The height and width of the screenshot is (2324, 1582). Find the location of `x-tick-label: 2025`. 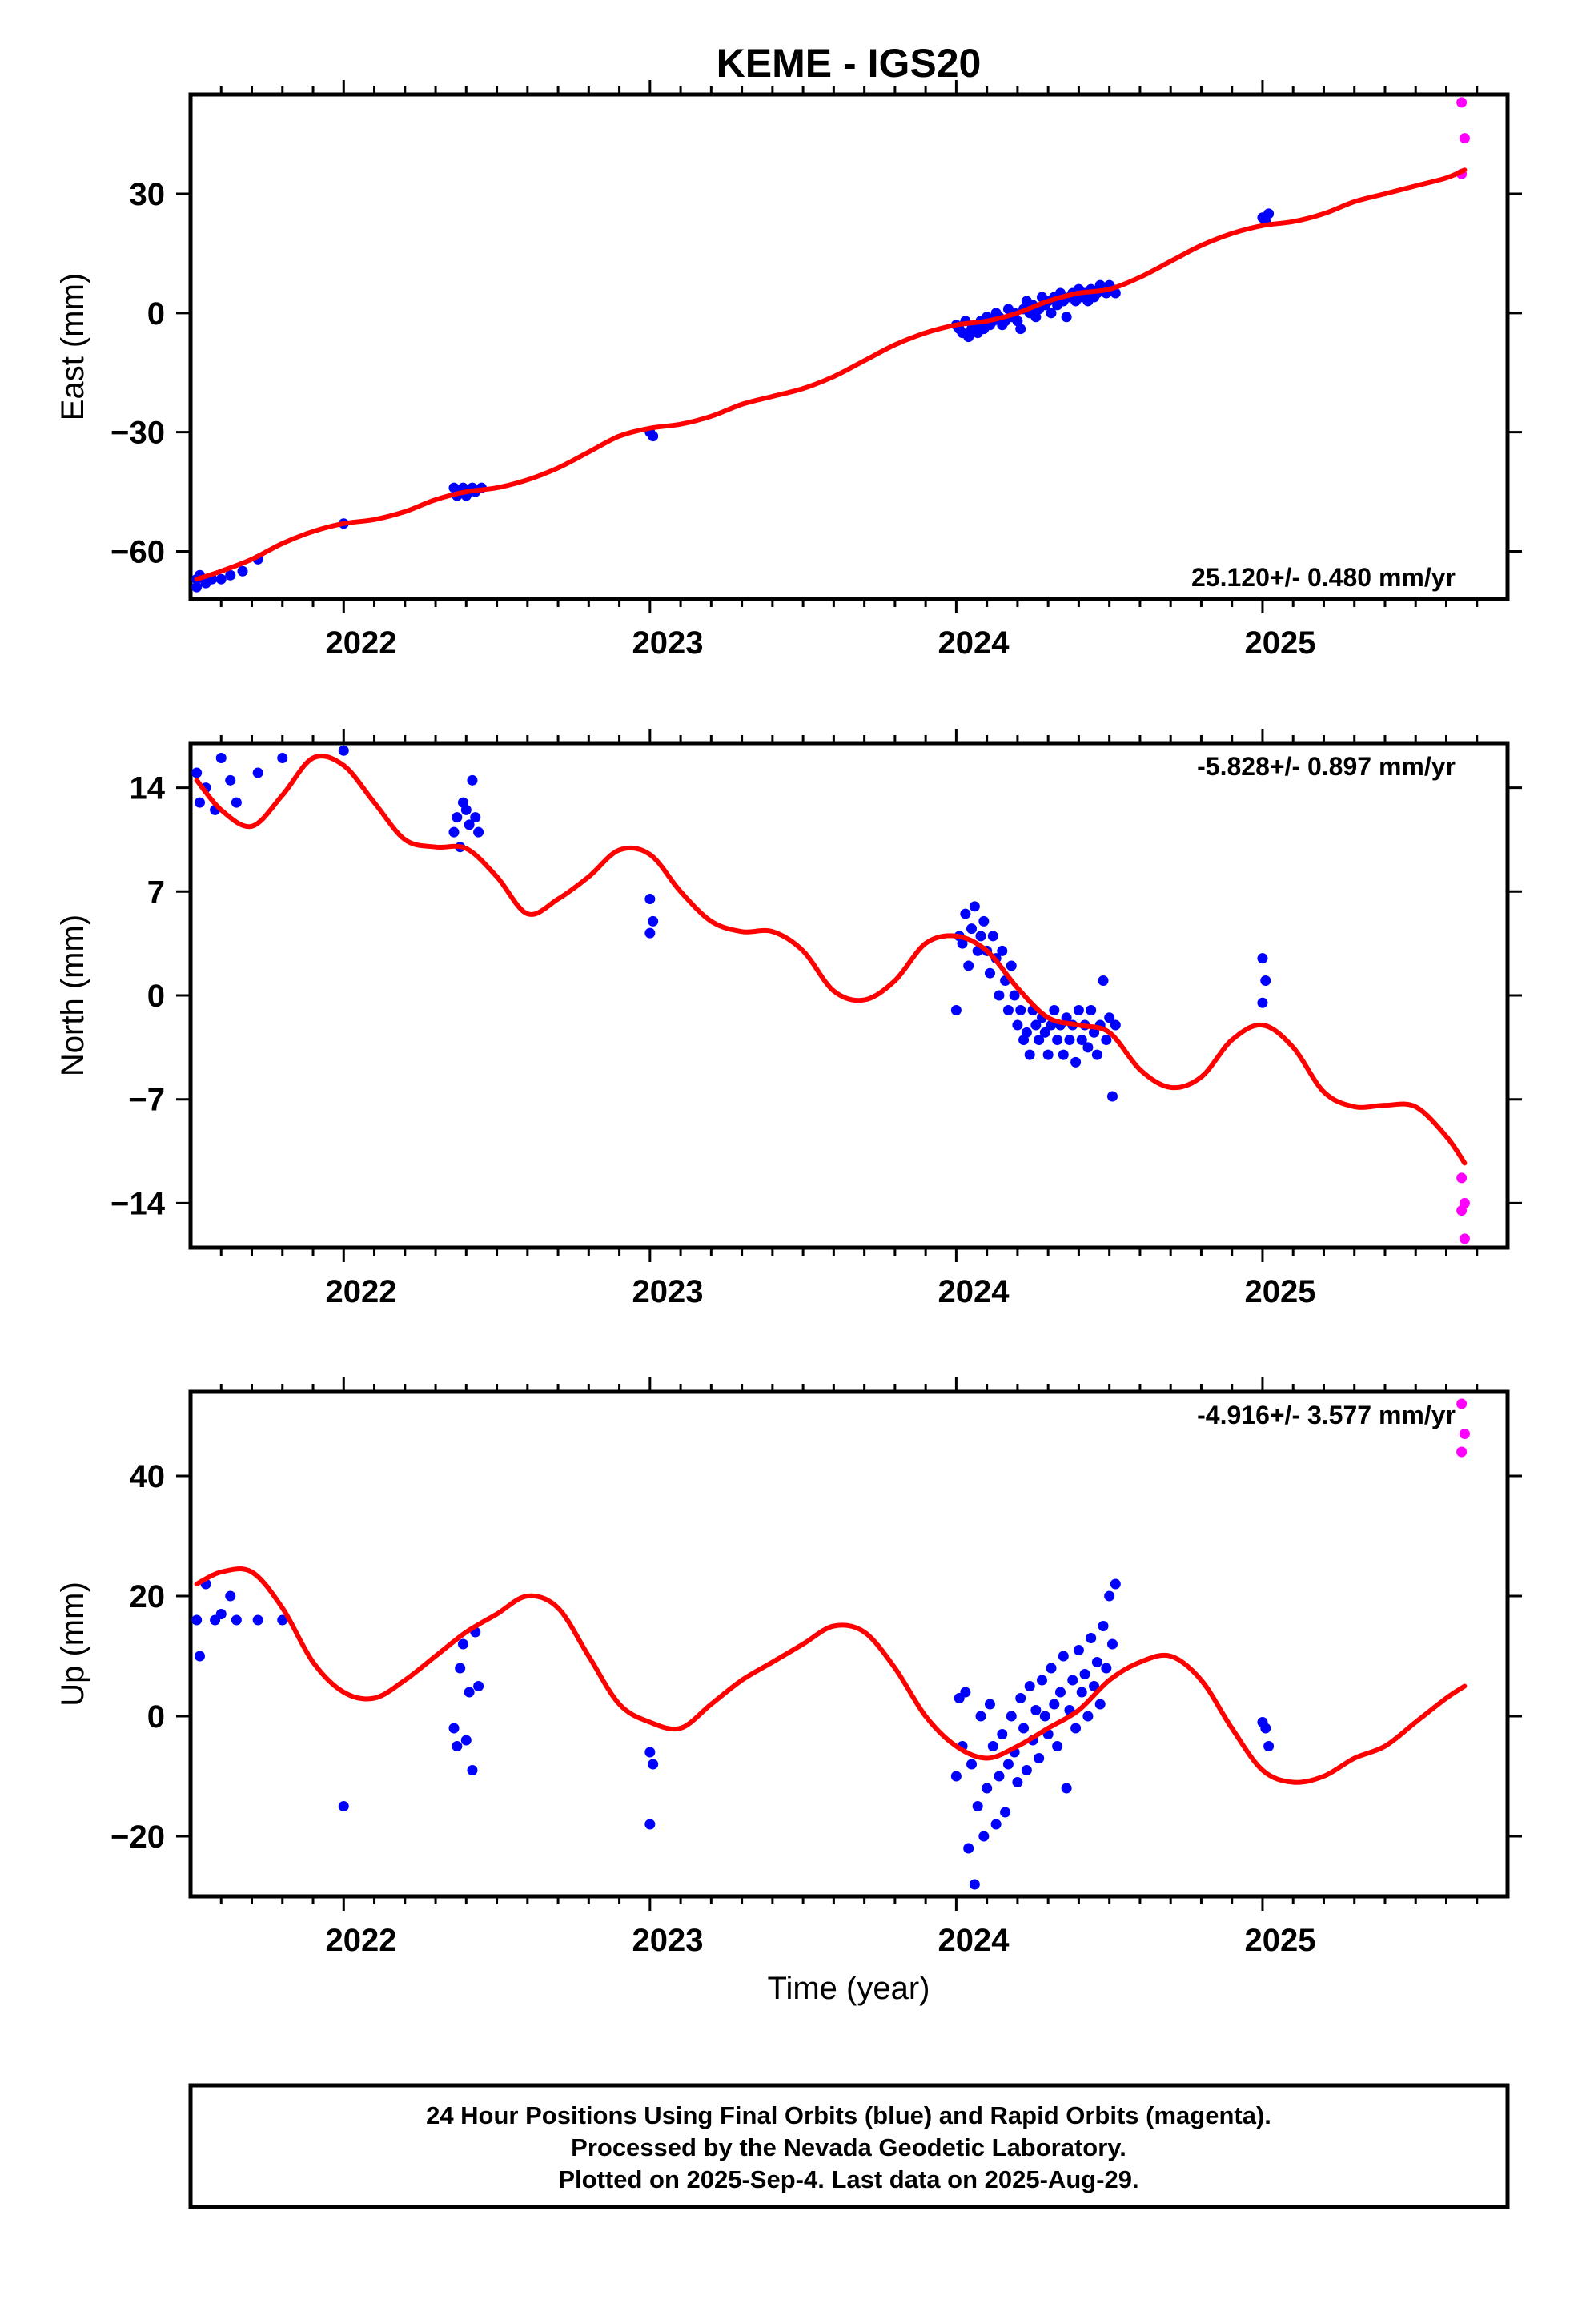

x-tick-label: 2025 is located at coordinates (1280, 643).